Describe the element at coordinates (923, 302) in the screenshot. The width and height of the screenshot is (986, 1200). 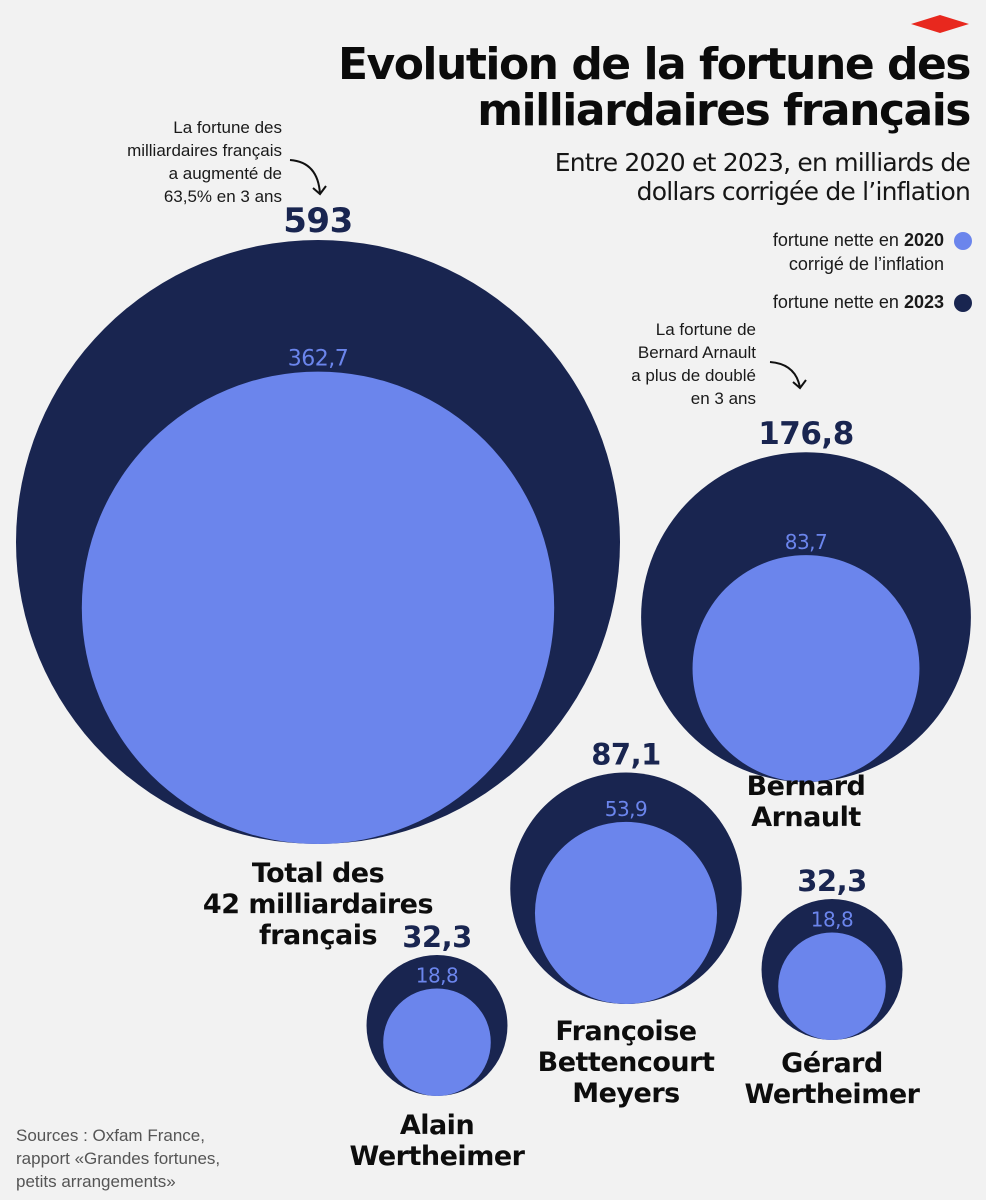
I see `legend-2023-year: 2023` at that location.